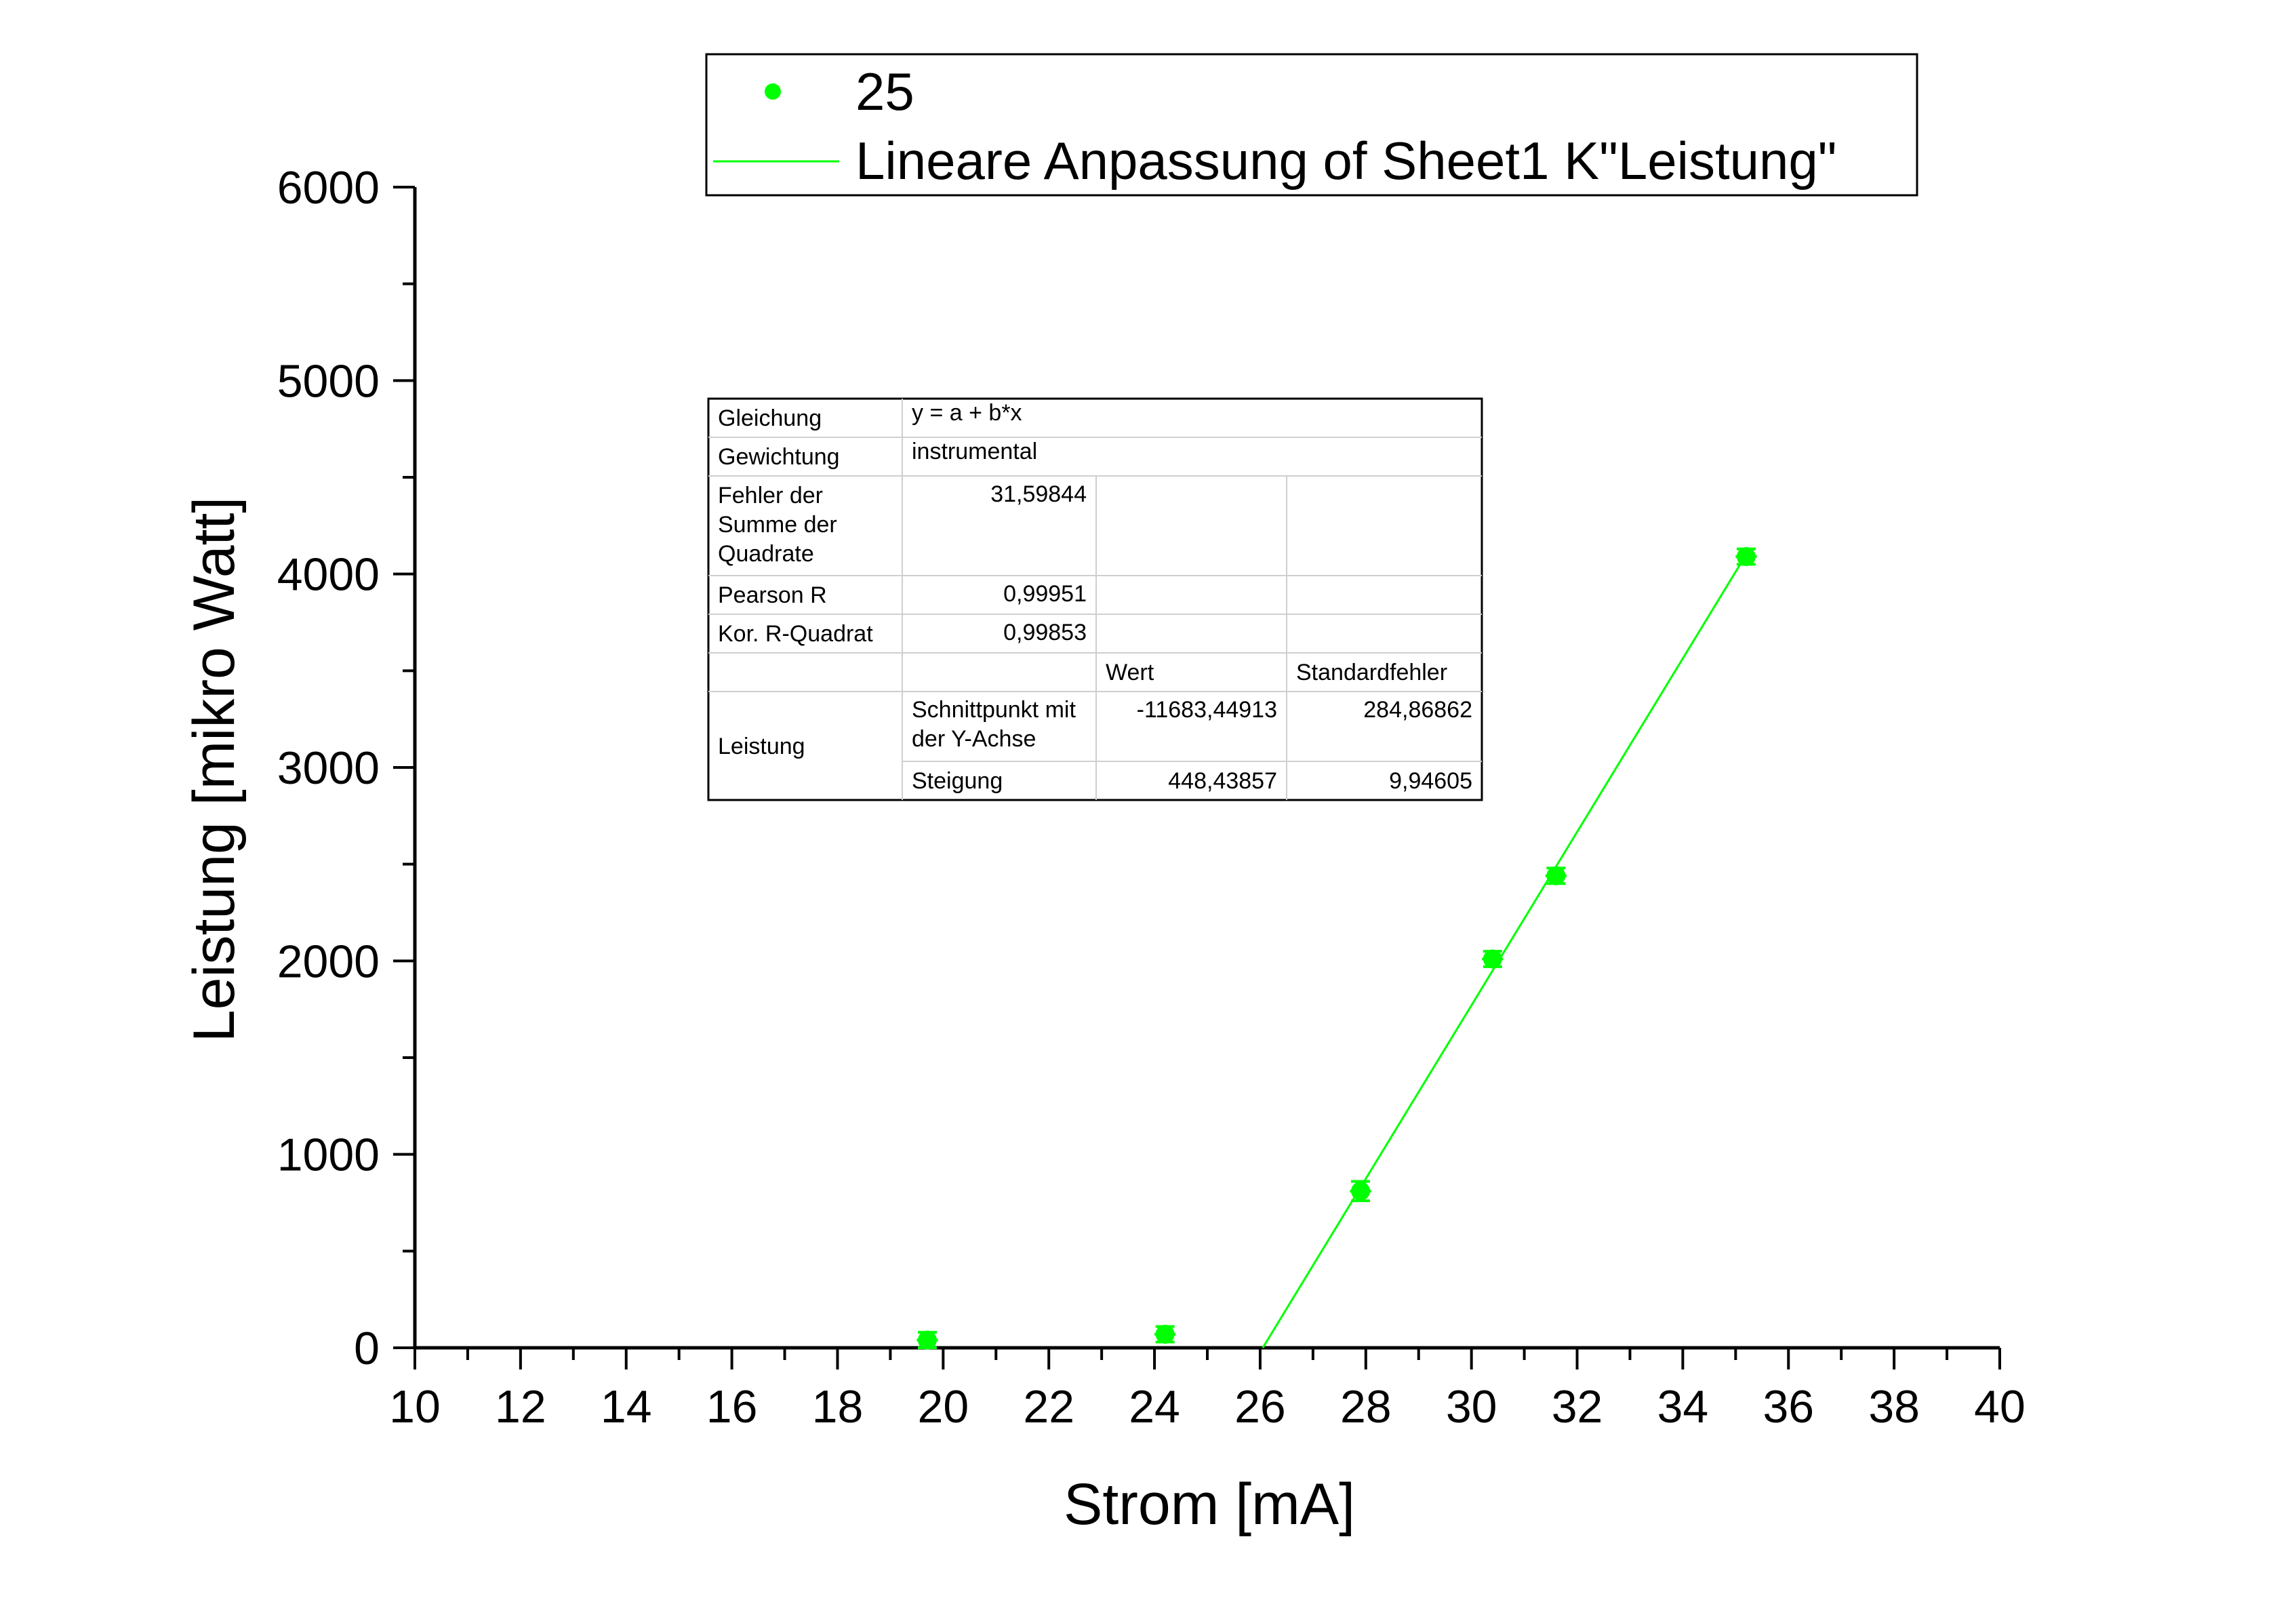  What do you see at coordinates (967, 413) in the screenshot?
I see `fit-table-cell: y = a + b*x` at bounding box center [967, 413].